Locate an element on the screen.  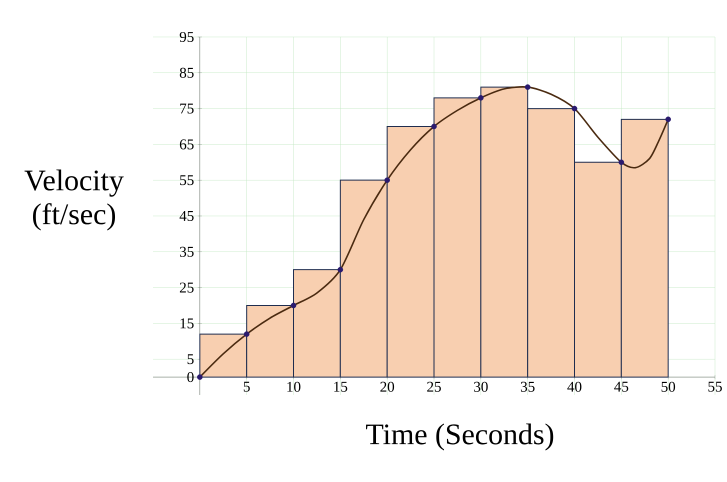
y-tick-label: 55 is located at coordinates (187, 180).